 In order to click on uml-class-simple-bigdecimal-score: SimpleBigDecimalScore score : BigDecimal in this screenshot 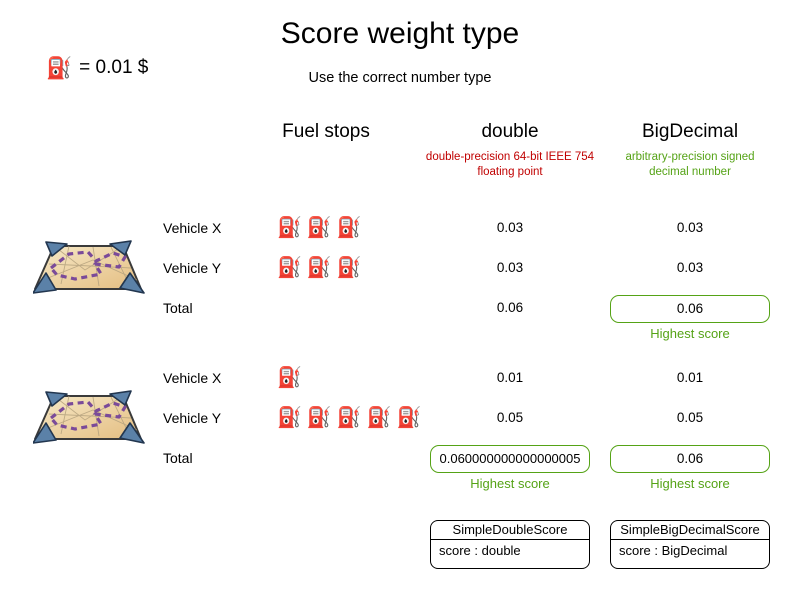, I will do `click(690, 544)`.